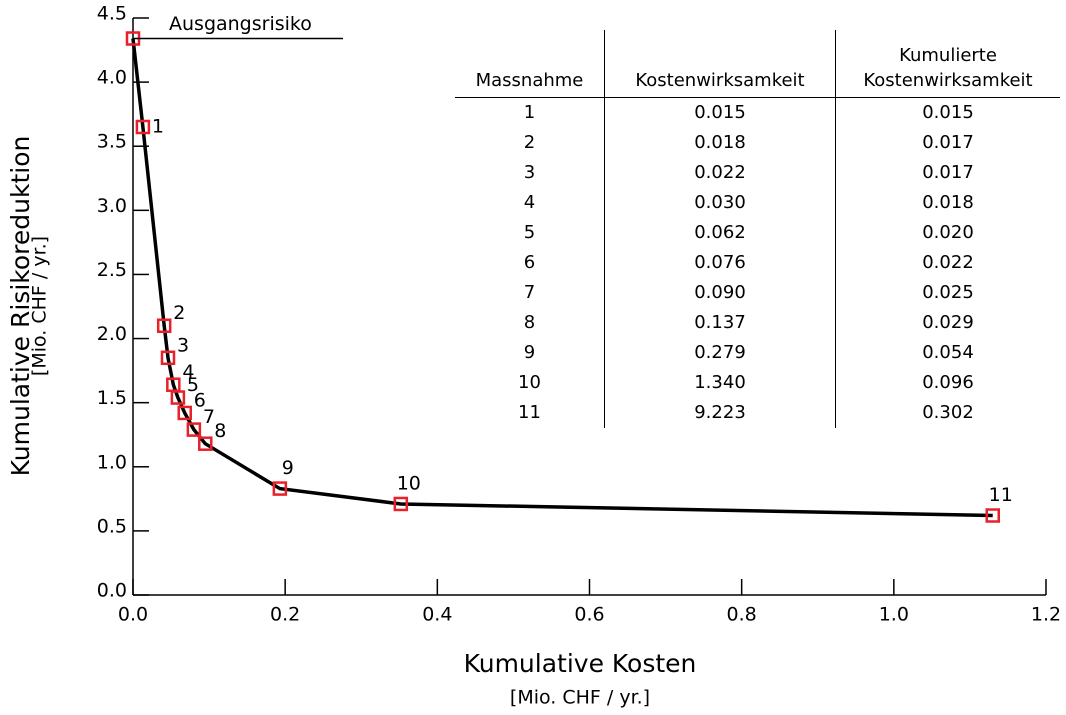 The width and height of the screenshot is (1066, 715). I want to click on x-tick-label: 1.2, so click(1046, 615).